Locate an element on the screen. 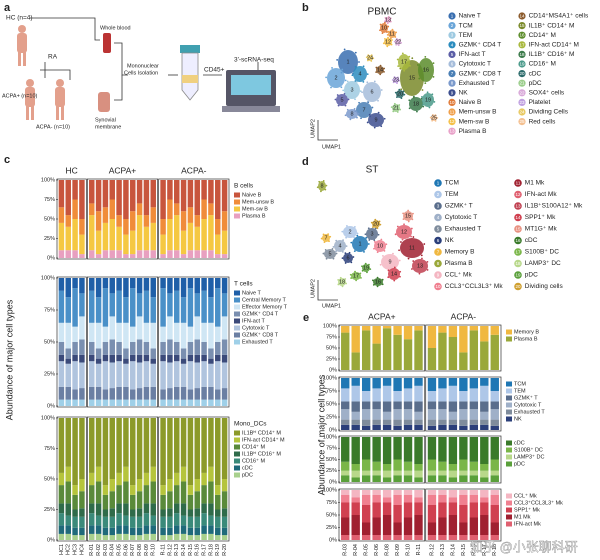  legend-label: Dividing cells is located at coordinates (544, 286).